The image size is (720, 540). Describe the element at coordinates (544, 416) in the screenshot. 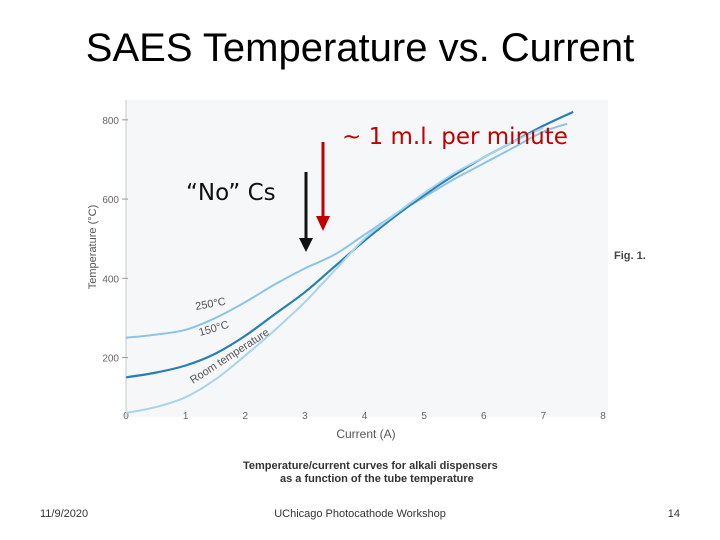

I see `x-tick-label: 7` at that location.